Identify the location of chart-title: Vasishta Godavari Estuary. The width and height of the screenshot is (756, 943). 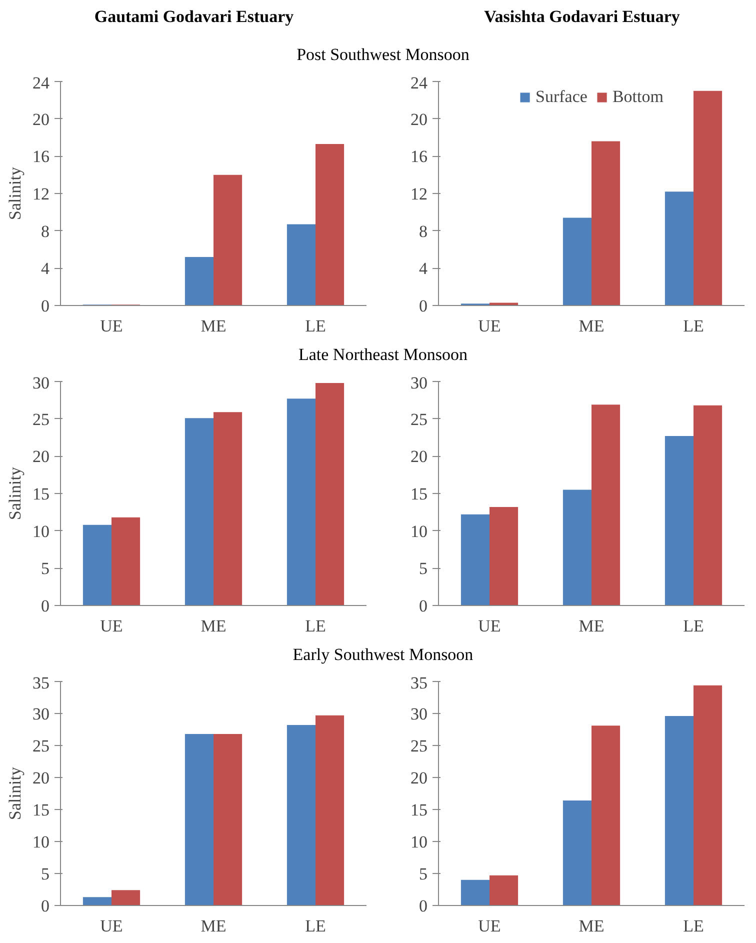
(582, 17).